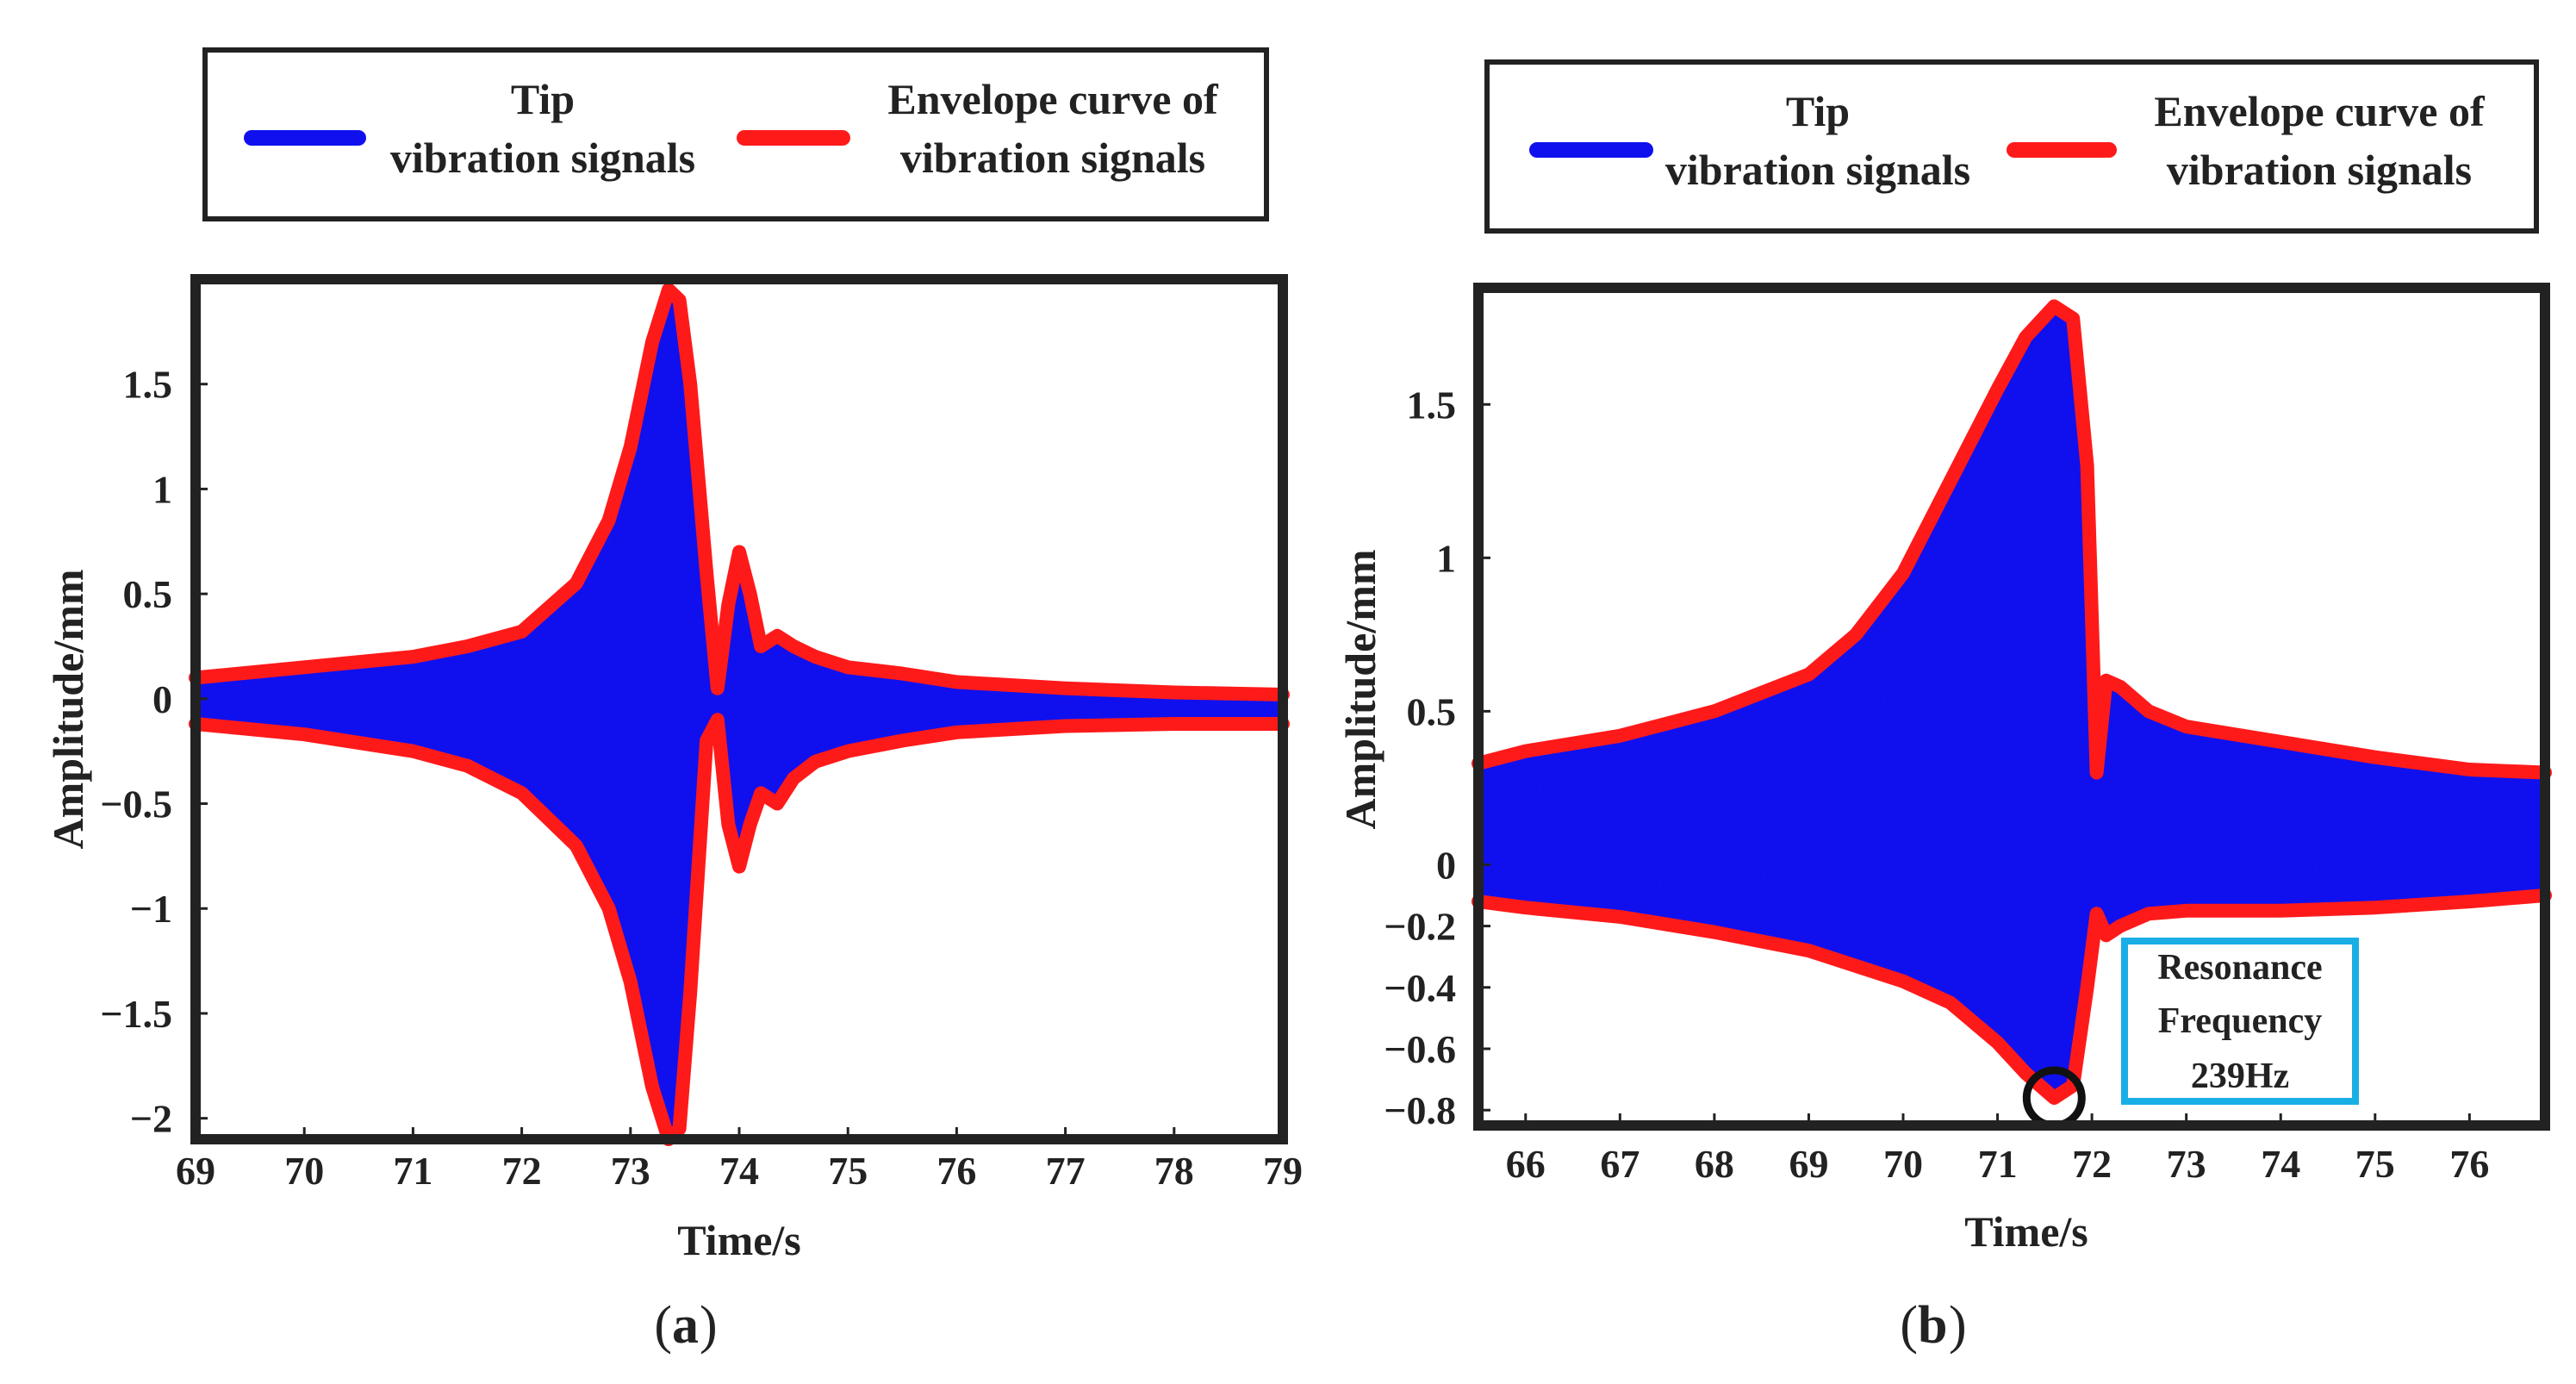  Describe the element at coordinates (151, 1119) in the screenshot. I see `y-tick-label: −2` at that location.